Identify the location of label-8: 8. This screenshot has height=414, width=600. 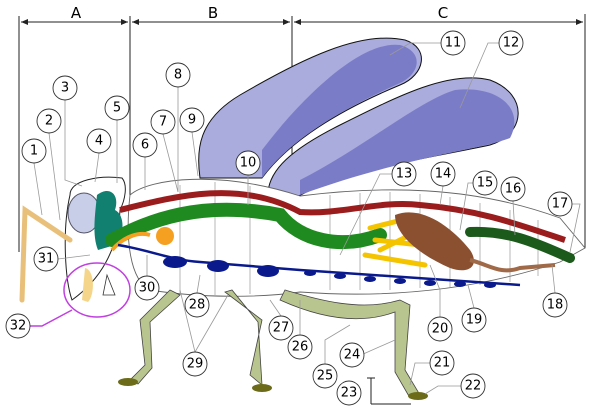
(178, 75).